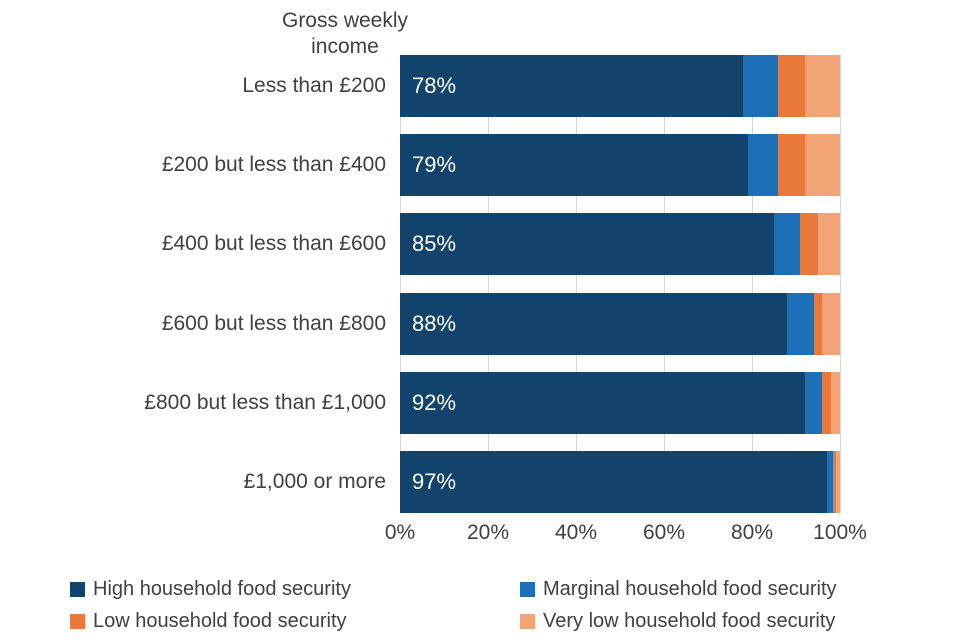 The width and height of the screenshot is (960, 640). What do you see at coordinates (273, 165) in the screenshot?
I see `category-label: £200 but less than £400` at bounding box center [273, 165].